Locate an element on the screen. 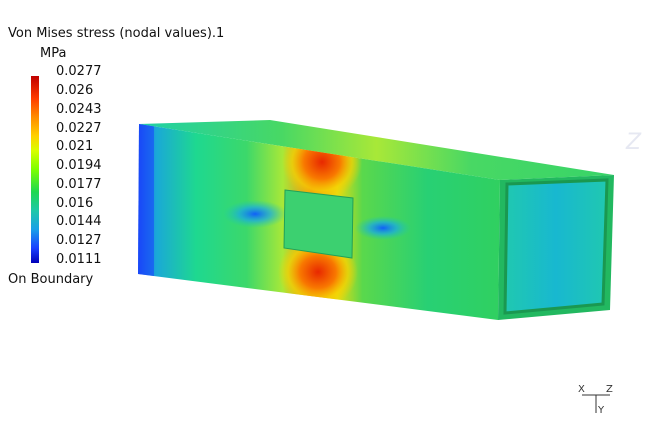 The image size is (647, 430). low-stress-edge is located at coordinates (146, 202).